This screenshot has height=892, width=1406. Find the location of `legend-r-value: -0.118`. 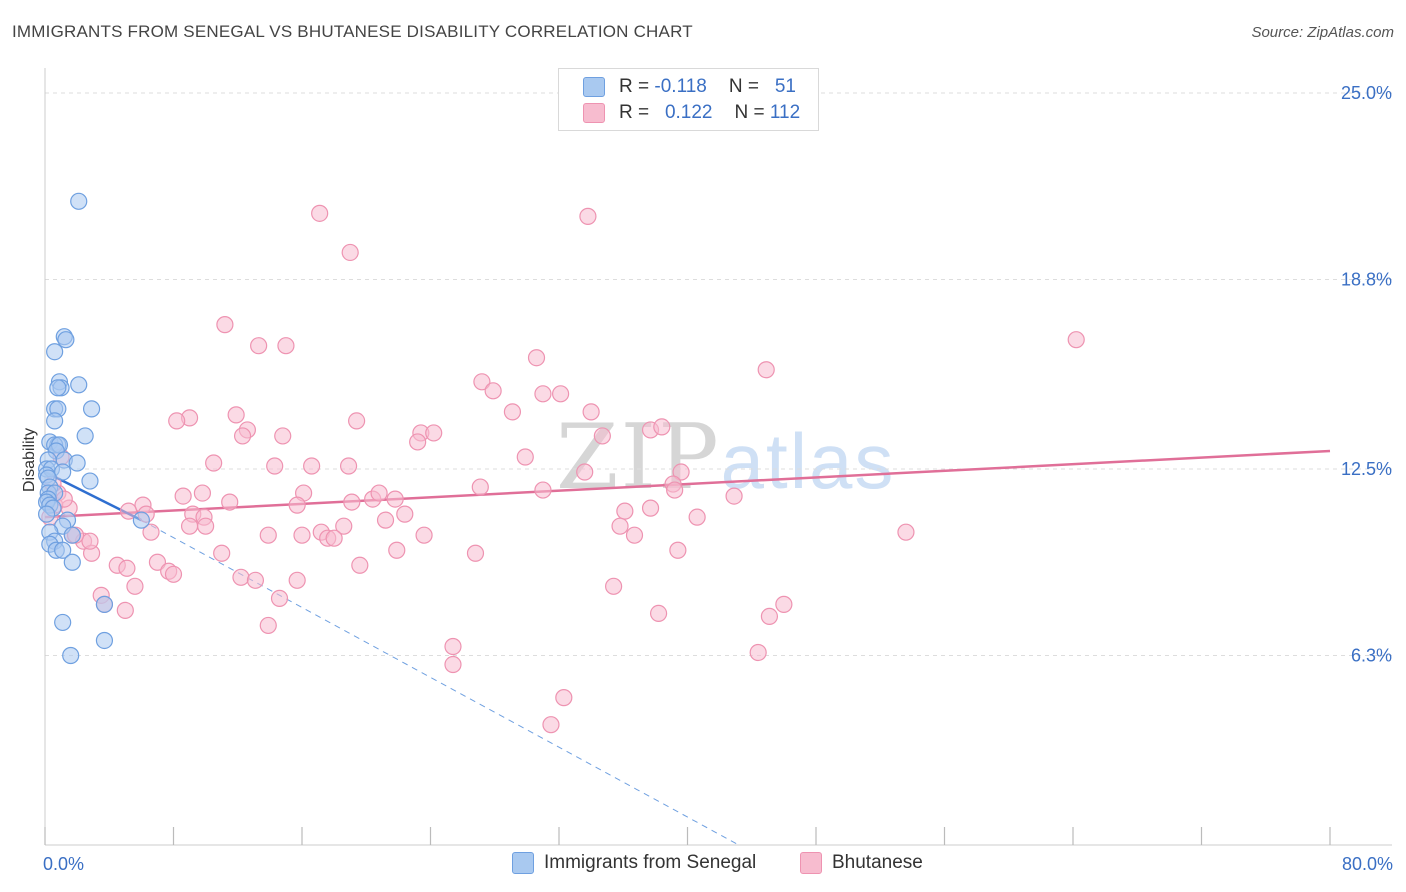

legend-r-value: -0.118 is located at coordinates (680, 86).